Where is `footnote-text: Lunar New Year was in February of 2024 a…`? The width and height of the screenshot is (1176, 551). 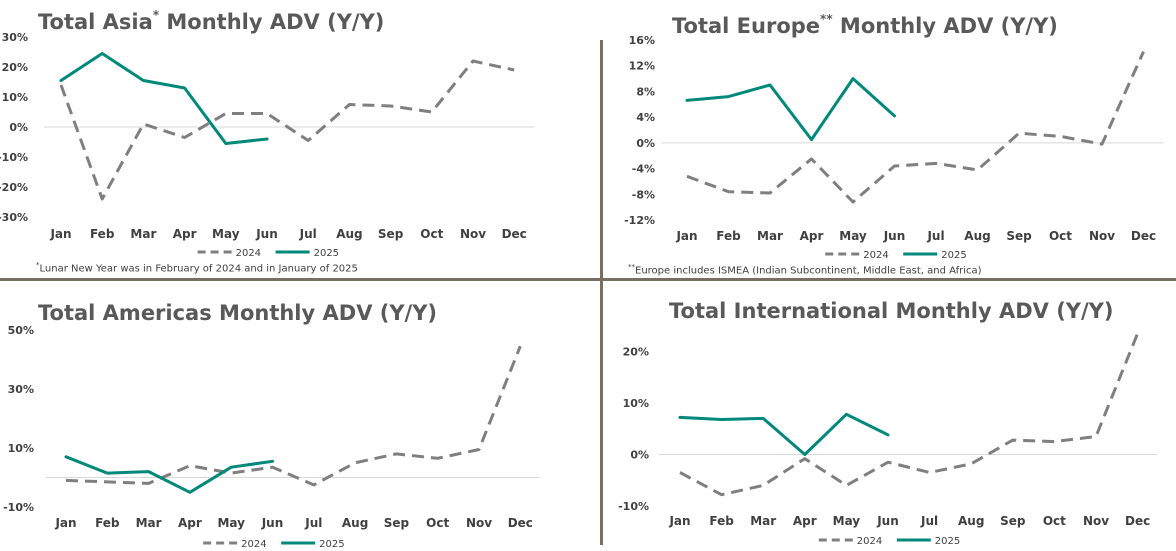
footnote-text: Lunar New Year was in February of 2024 a… is located at coordinates (198, 269).